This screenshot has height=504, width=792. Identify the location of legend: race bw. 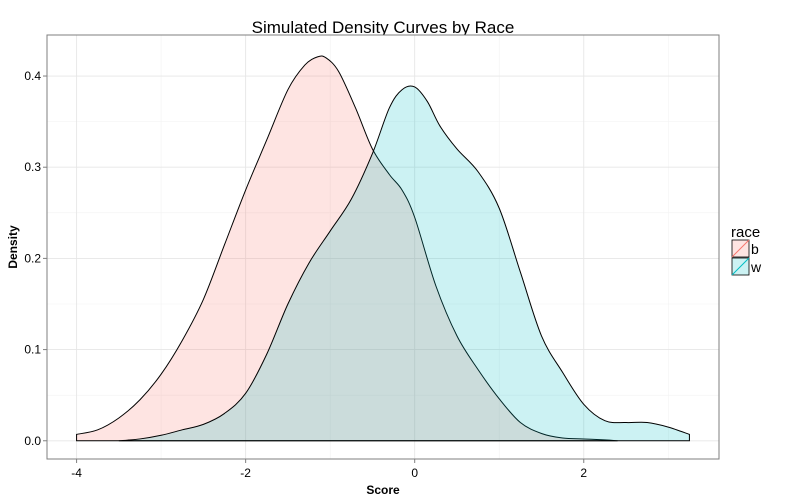
(746, 250).